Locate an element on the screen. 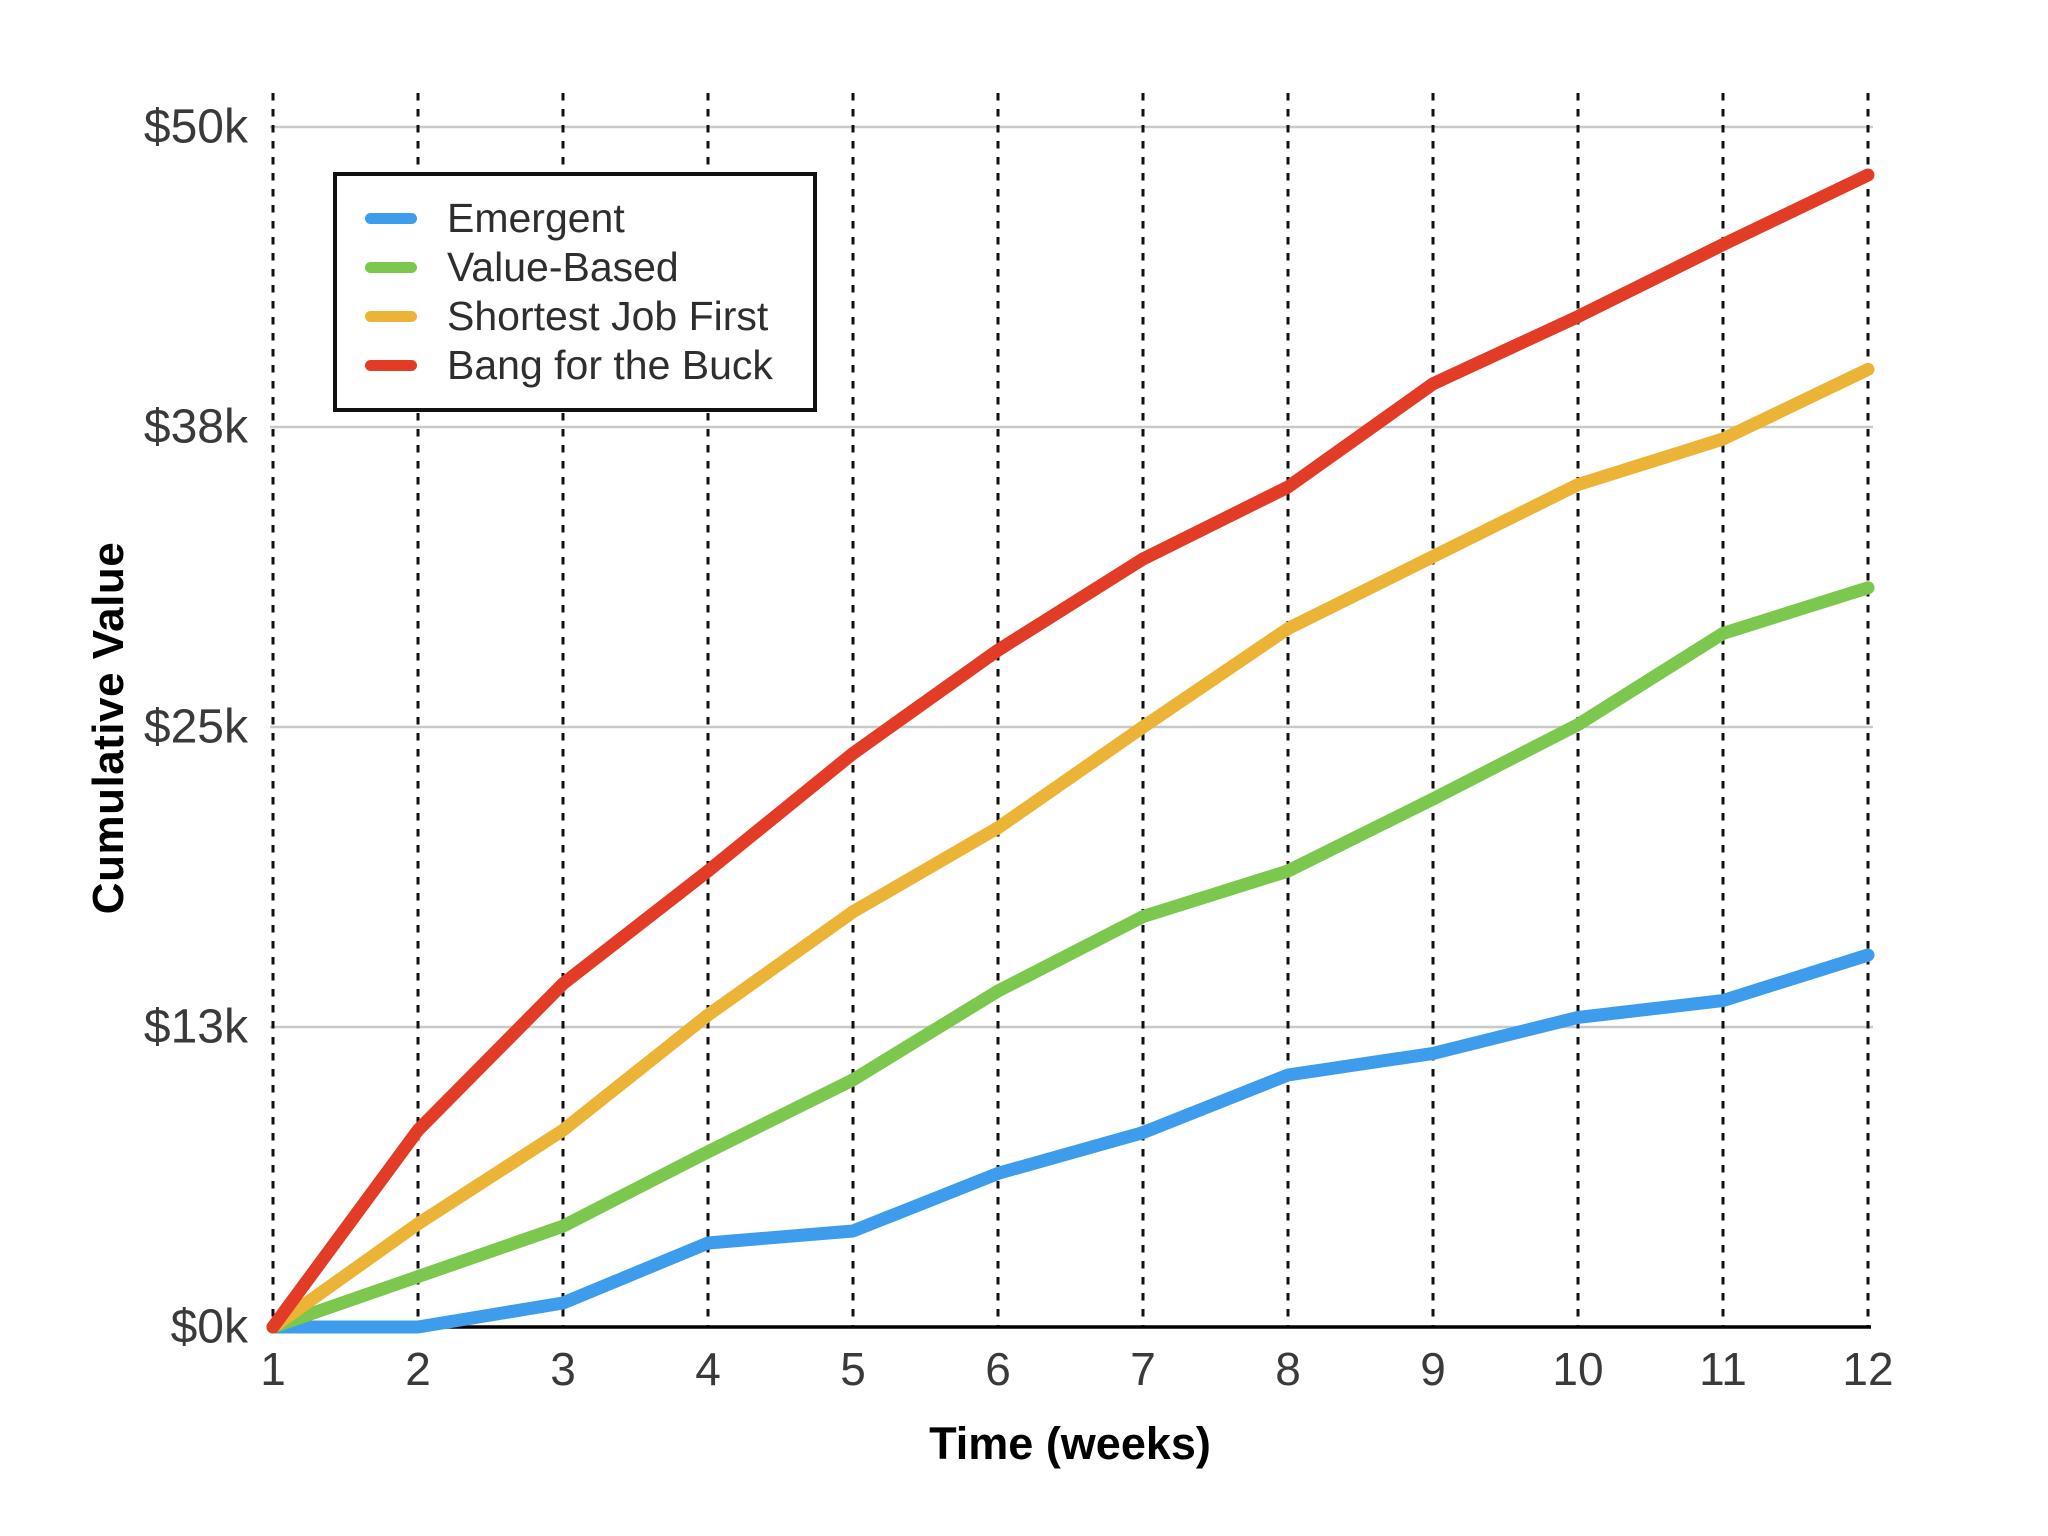  x-tick-label: 12 is located at coordinates (1868, 1369).